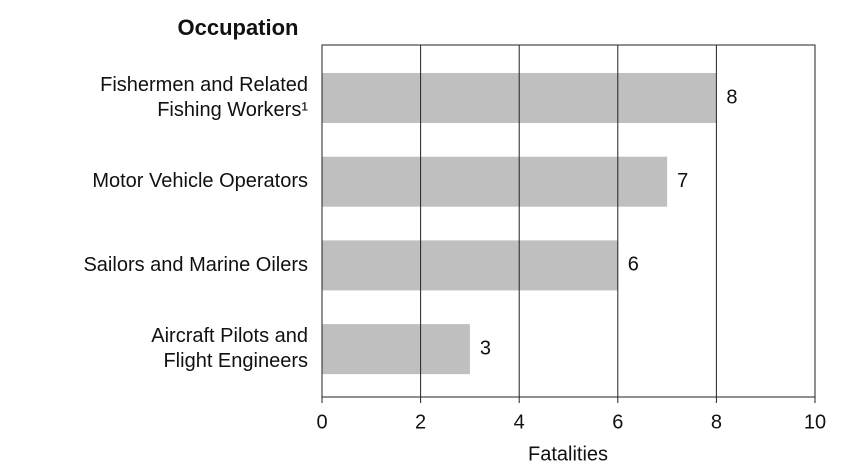 The image size is (843, 467). Describe the element at coordinates (716, 422) in the screenshot. I see `x-tick-label: 8` at that location.